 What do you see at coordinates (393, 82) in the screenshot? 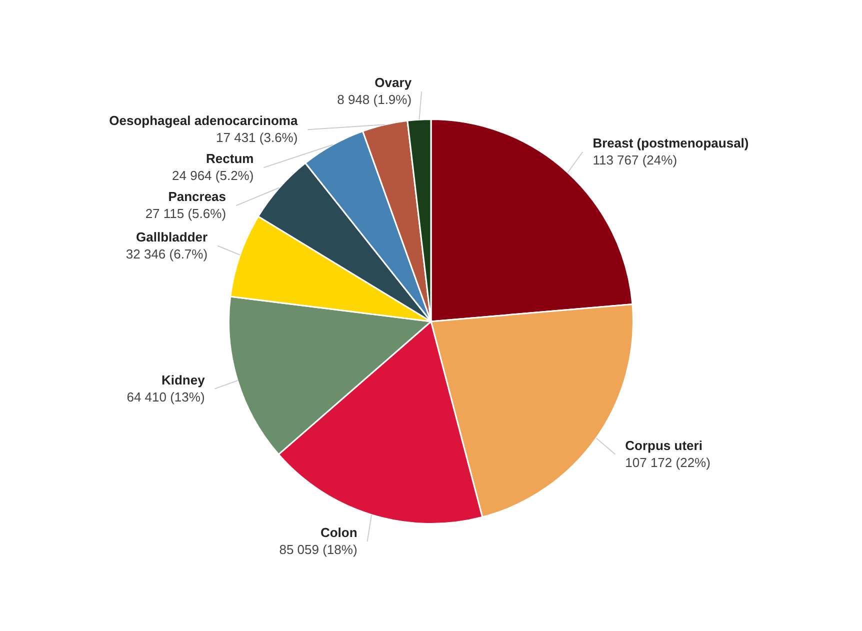
I see `slice-label: Ovary` at bounding box center [393, 82].